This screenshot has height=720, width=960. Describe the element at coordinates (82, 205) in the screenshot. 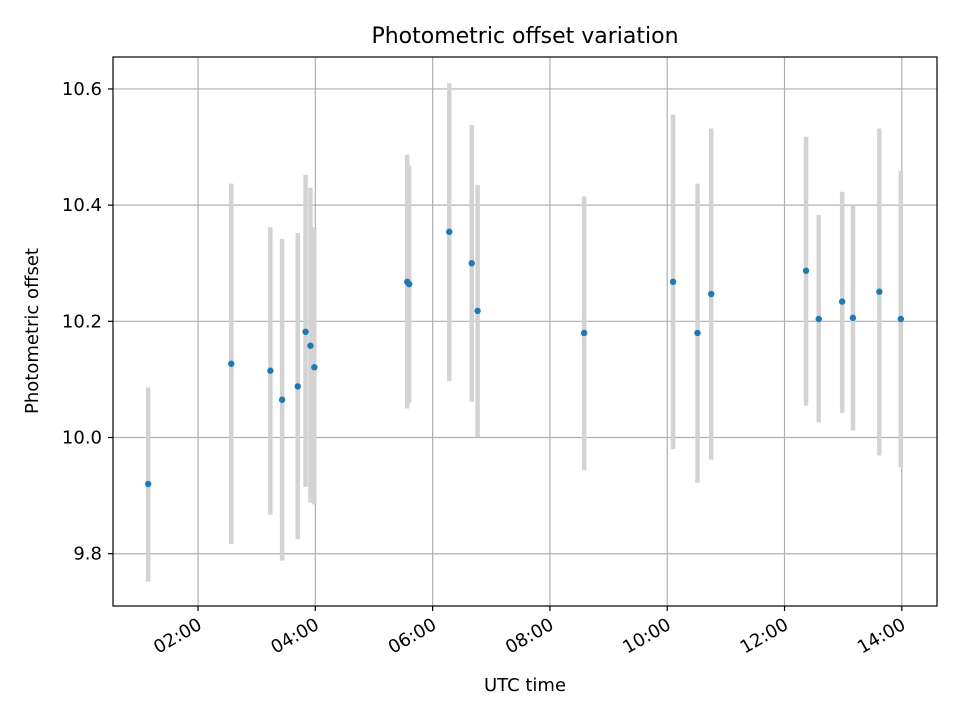

I see `y-tick-label: 10.4` at that location.